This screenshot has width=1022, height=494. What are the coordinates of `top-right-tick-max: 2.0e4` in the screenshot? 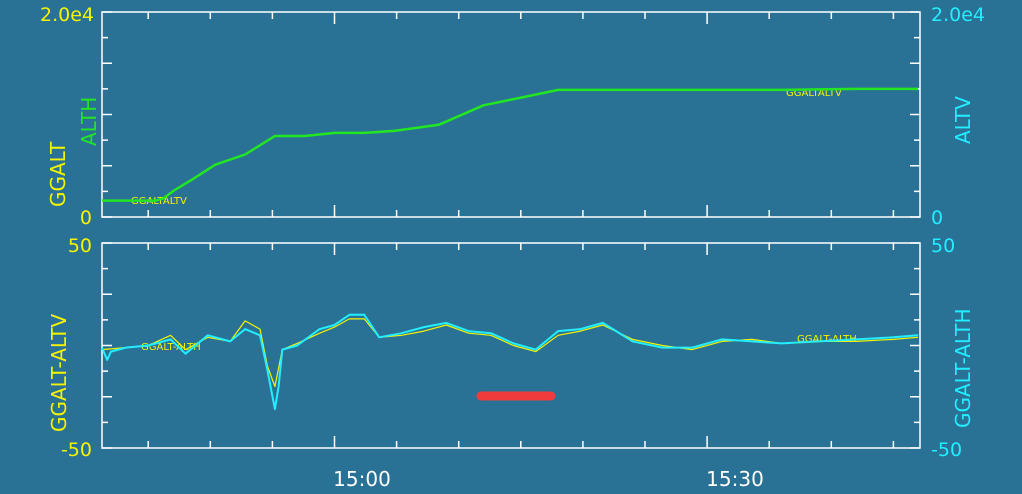 It's located at (958, 15).